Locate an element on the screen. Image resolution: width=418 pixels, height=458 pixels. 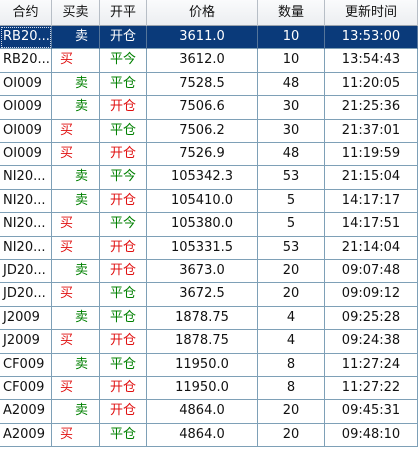
table-row: RB20... 买 平今 3612.0 10 13:54:43 is located at coordinates (209, 61).